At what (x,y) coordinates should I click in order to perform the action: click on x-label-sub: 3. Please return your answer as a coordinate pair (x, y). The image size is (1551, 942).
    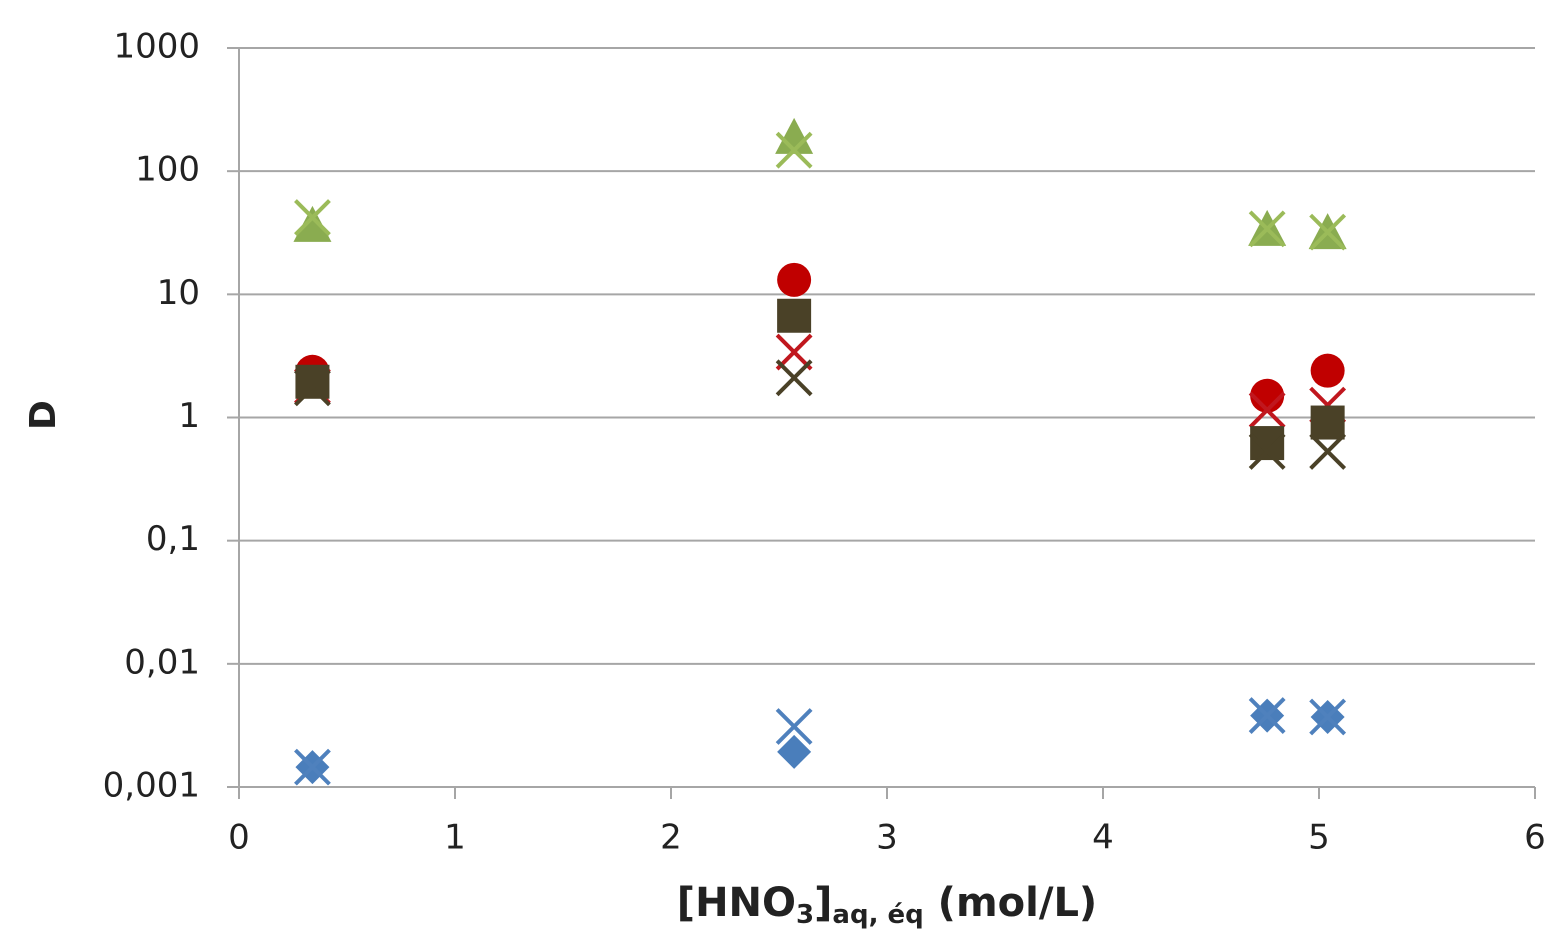
    Looking at the image, I should click on (805, 915).